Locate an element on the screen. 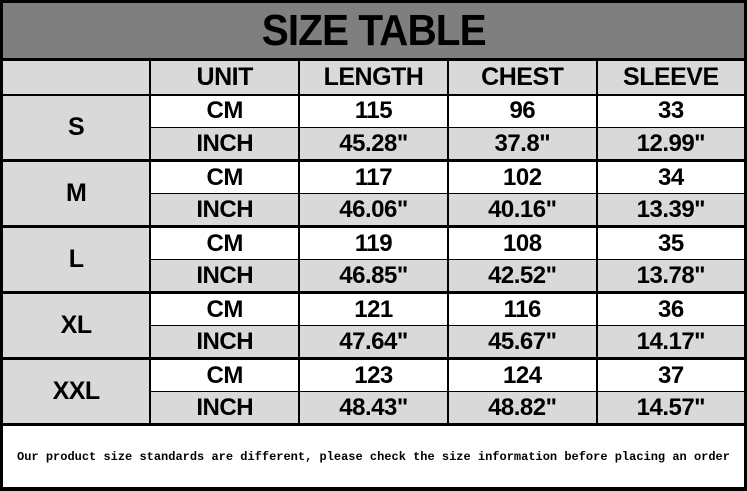 This screenshot has height=491, width=747. row-l-inch: INCH 46.85" 42.52" 13.78" is located at coordinates (374, 276).